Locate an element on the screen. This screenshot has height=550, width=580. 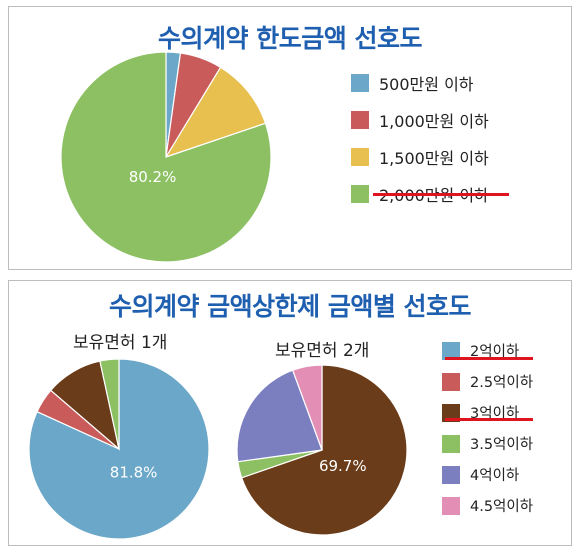
legend-item: 2억이하 is located at coordinates (480, 350).